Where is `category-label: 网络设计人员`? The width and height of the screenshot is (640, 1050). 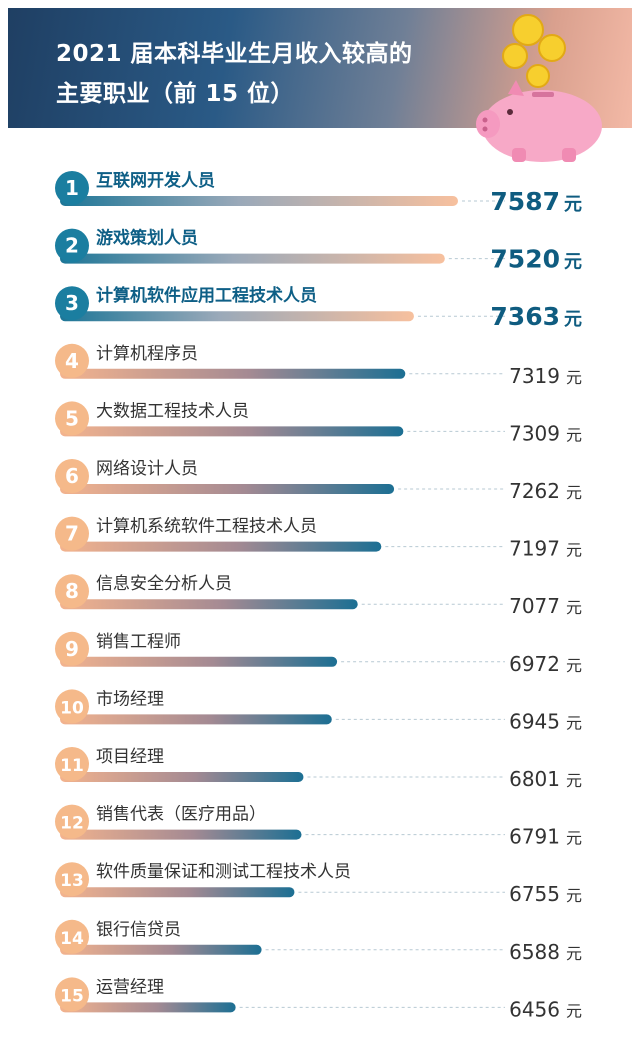
category-label: 网络设计人员 is located at coordinates (147, 469).